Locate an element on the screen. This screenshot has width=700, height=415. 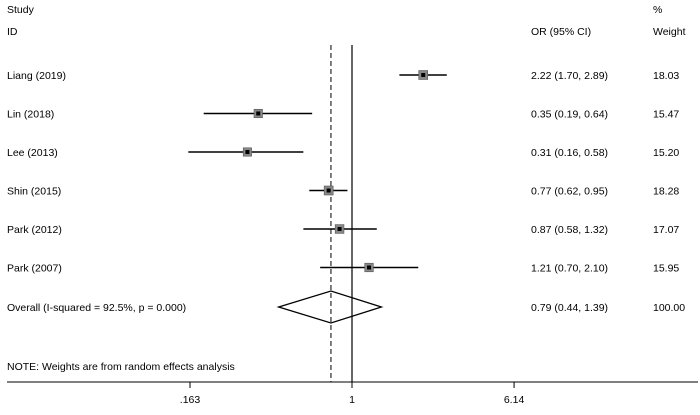
study-row: Lee (2013) 0.31 (0.16, 0.58) 15.20 is located at coordinates (343, 153).